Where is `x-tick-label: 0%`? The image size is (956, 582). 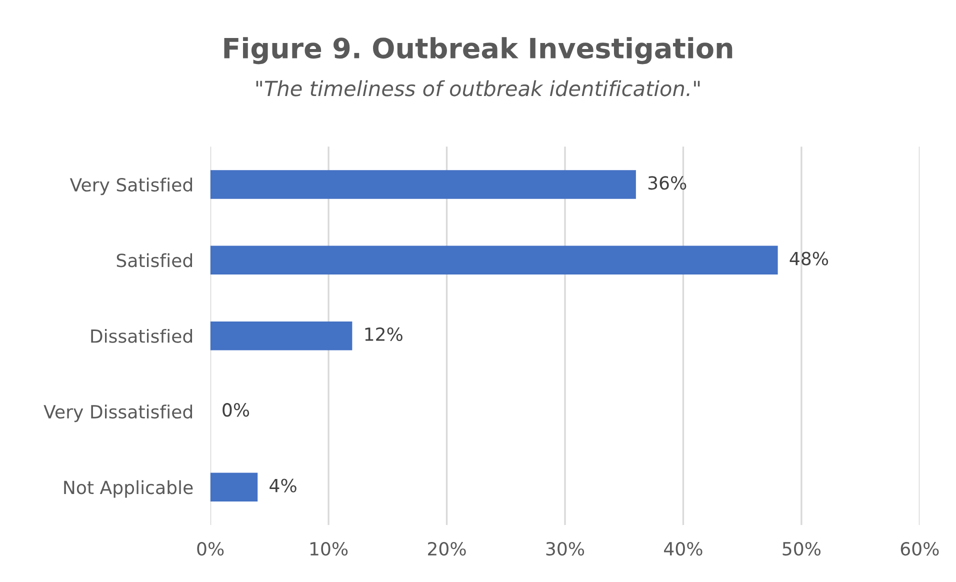
x-tick-label: 0% is located at coordinates (210, 549).